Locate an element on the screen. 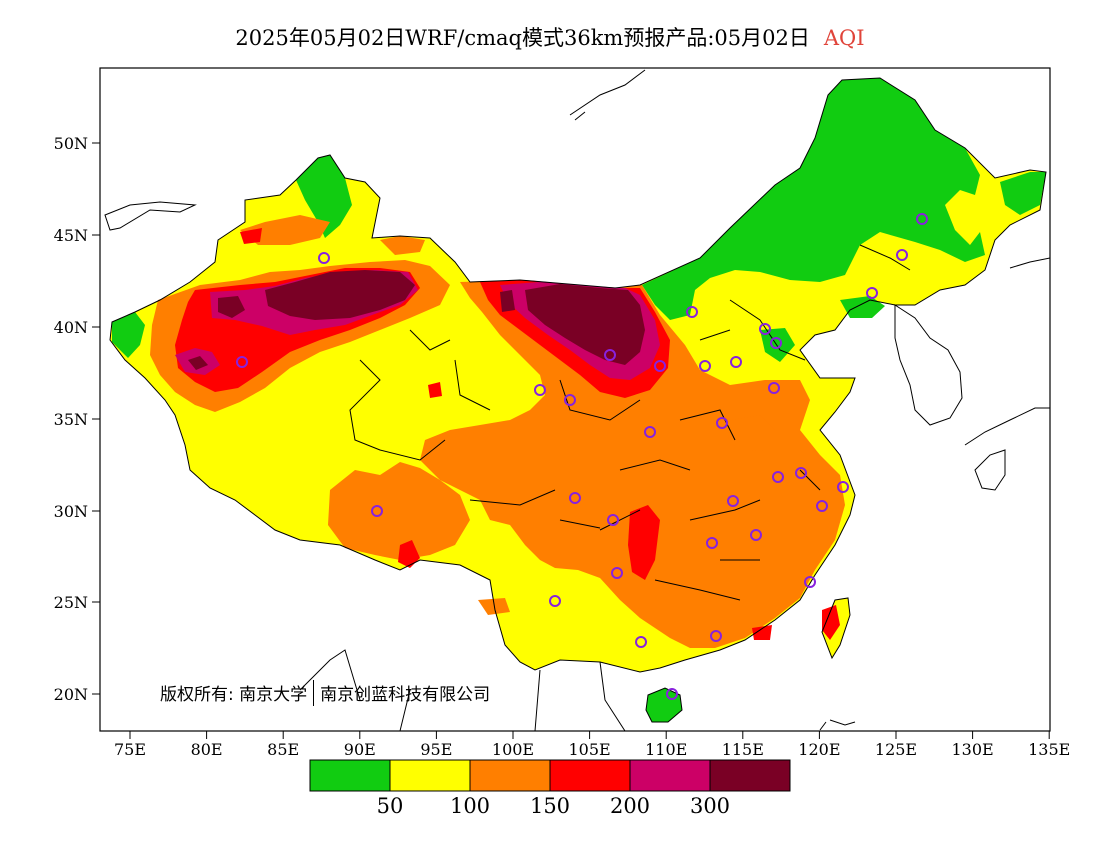 The image size is (1100, 850). lon-label: 125E is located at coordinates (896, 749).